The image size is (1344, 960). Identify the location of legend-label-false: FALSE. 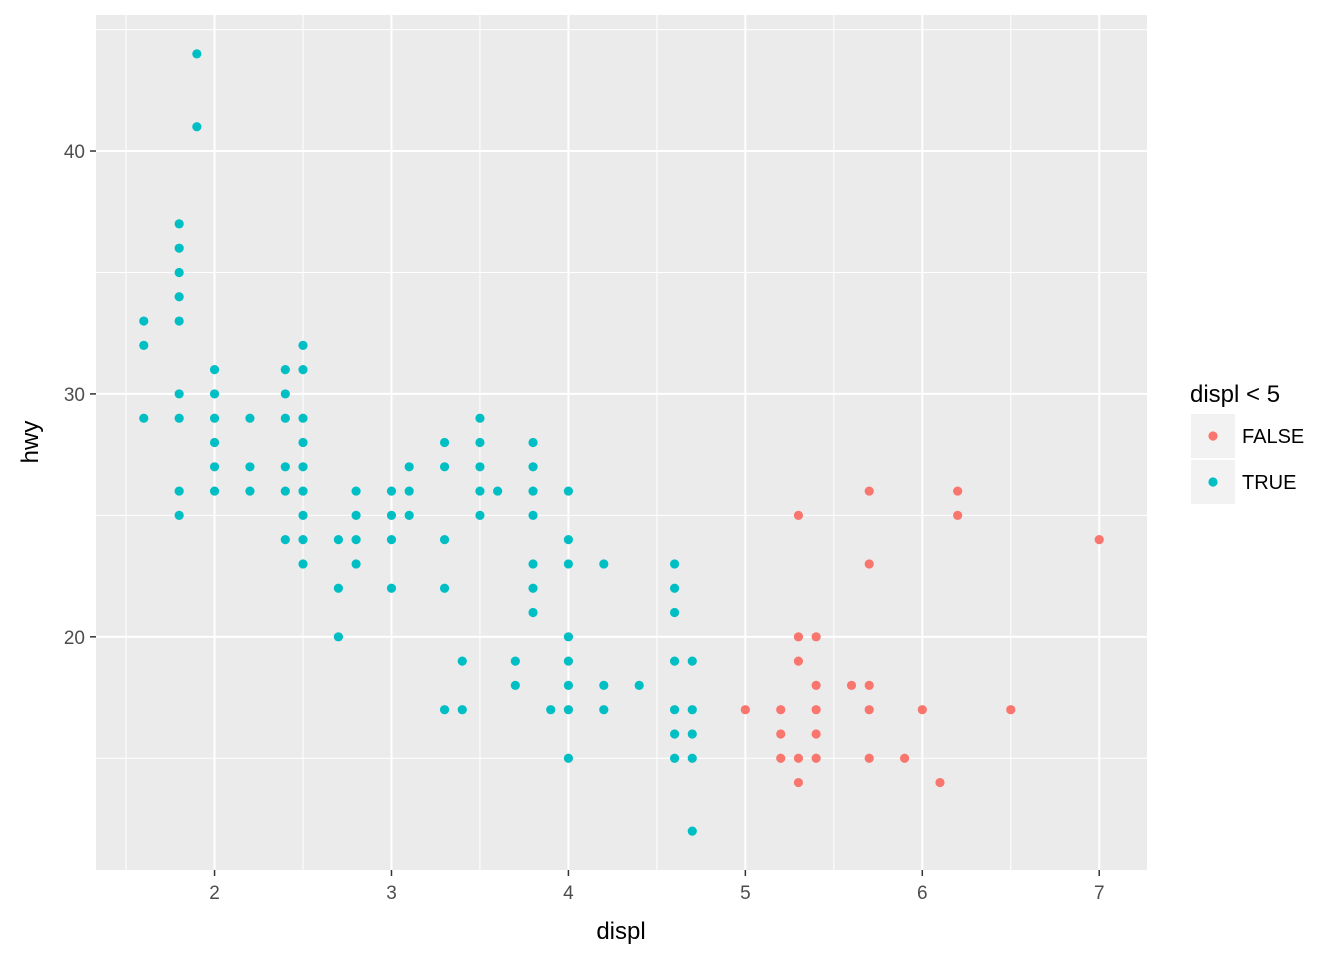
(1273, 437).